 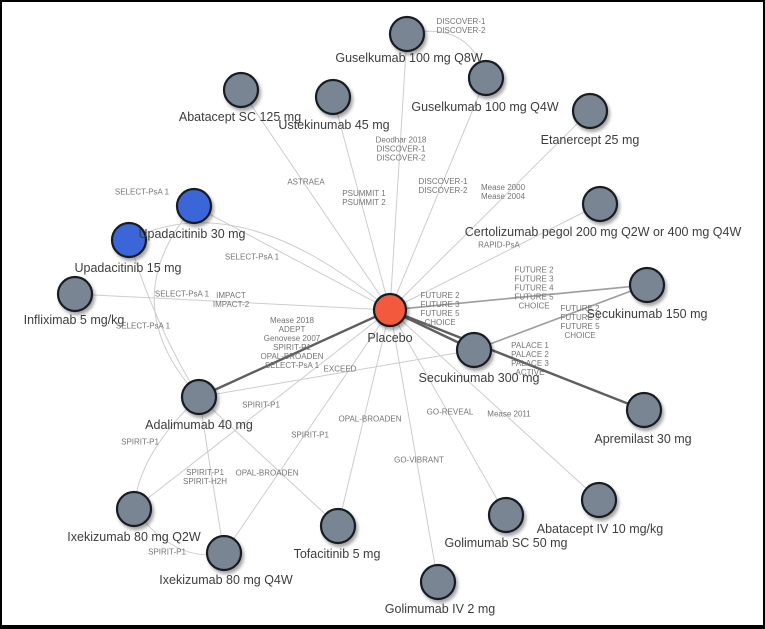 I want to click on node-certolizumab, so click(x=600, y=204).